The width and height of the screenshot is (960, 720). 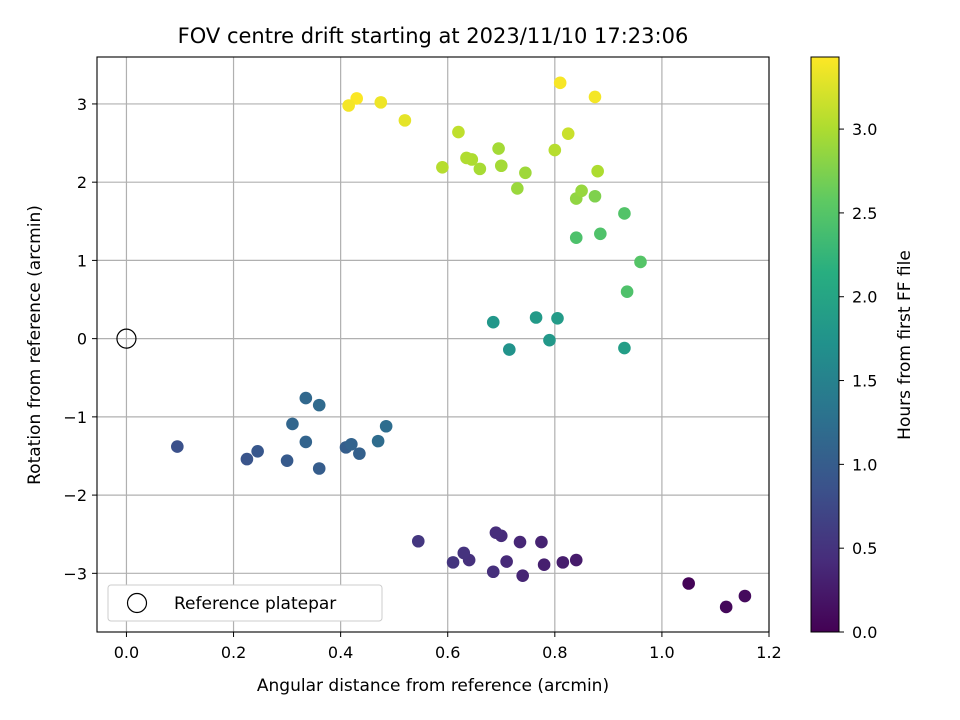 I want to click on y-axis-ticks: −3 −2 −1 0 1 2 3, so click(x=80, y=339).